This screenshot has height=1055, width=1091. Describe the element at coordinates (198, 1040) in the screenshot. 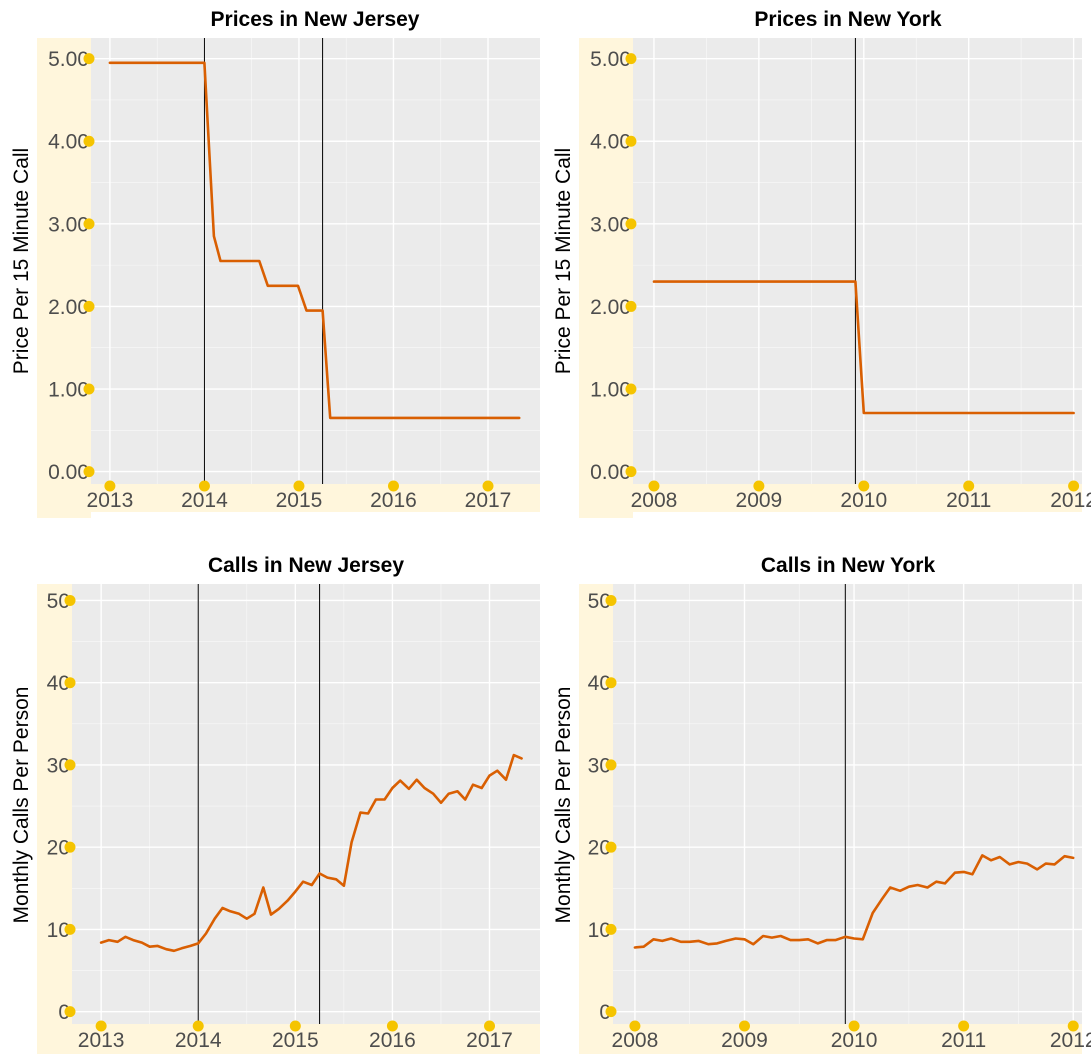

I see `x-tick-label: 2014` at that location.